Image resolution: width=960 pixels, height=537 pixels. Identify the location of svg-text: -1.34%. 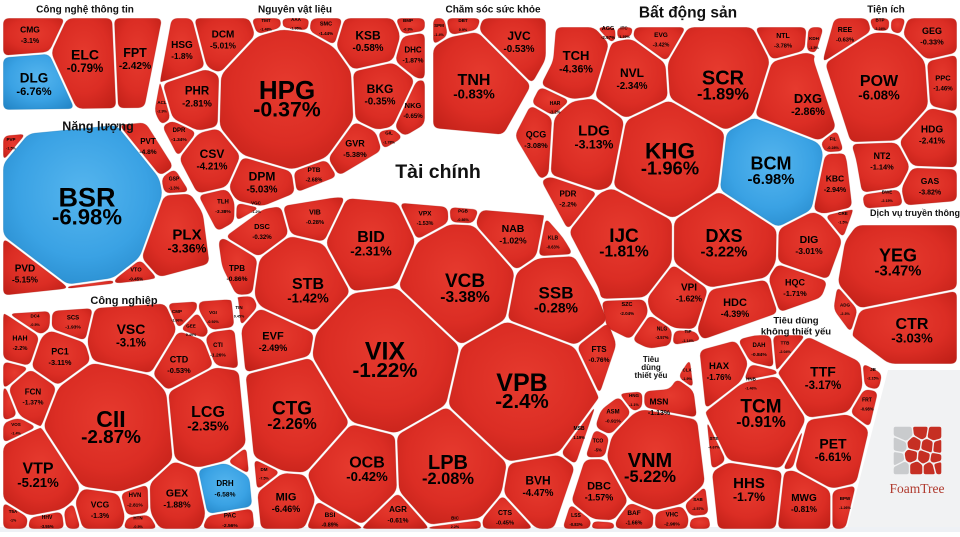
(179, 140).